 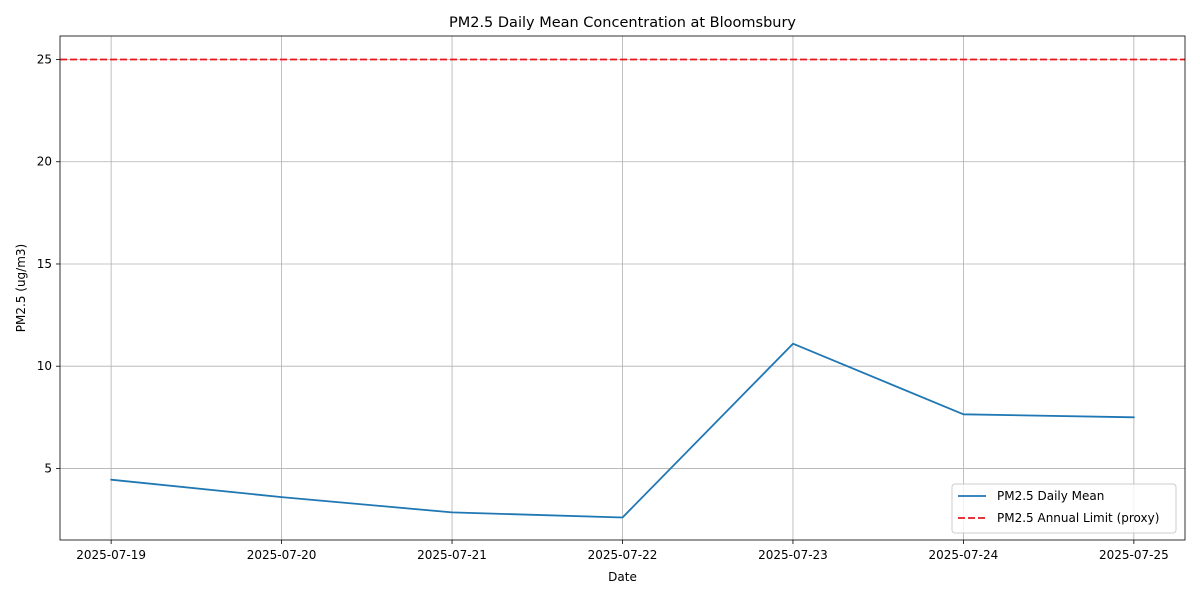 I want to click on x-tick-label: 2025-07-20, so click(x=282, y=555).